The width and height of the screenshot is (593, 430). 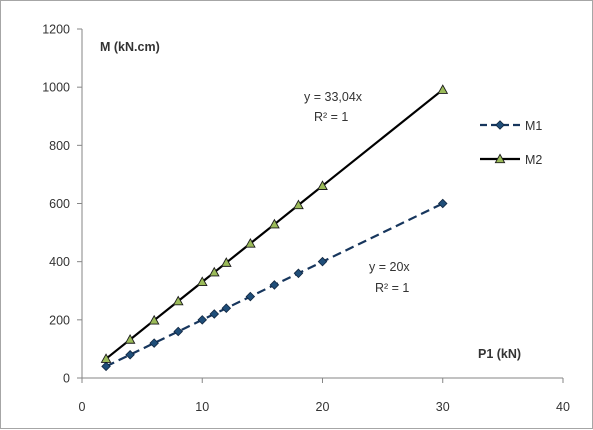 I want to click on x-axis-title: P1 (kN), so click(x=499, y=354).